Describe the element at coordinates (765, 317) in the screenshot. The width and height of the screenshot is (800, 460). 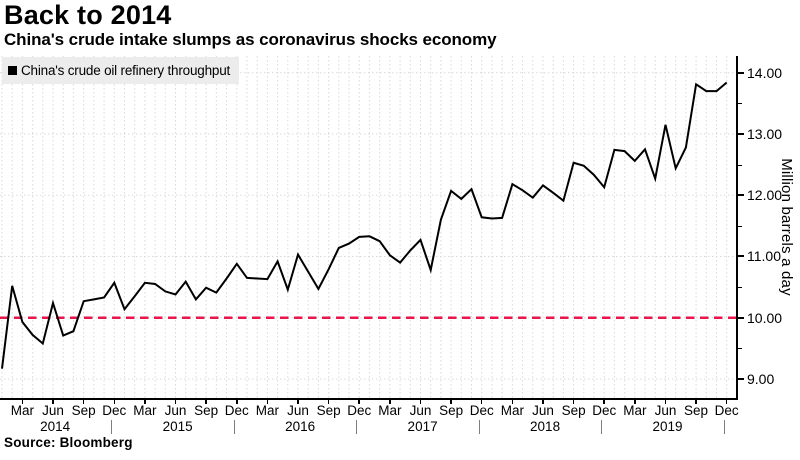
I see `y-tick-label: 10.00` at that location.